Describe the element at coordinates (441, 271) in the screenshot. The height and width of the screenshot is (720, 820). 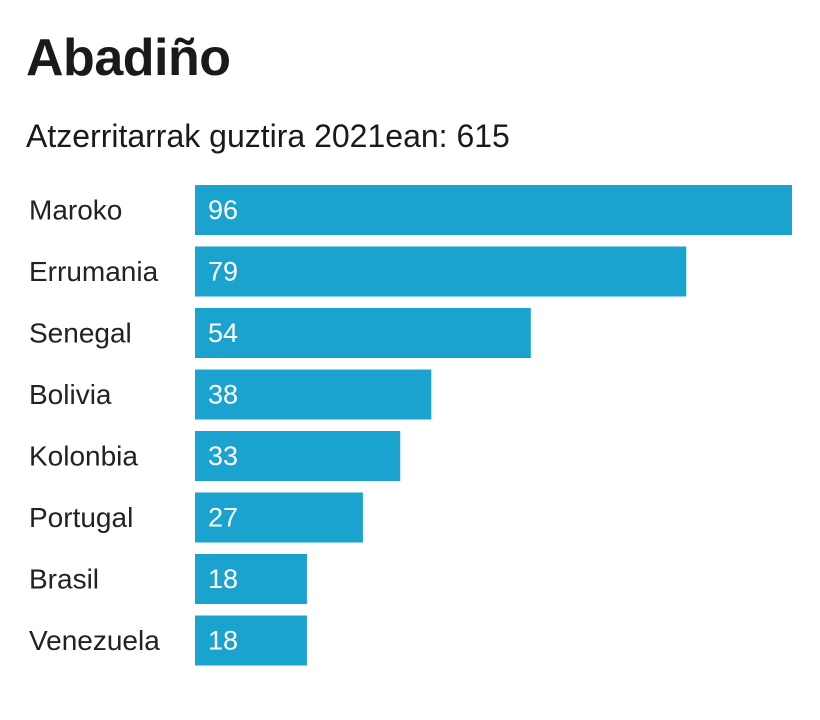
I see `bar-errumania` at that location.